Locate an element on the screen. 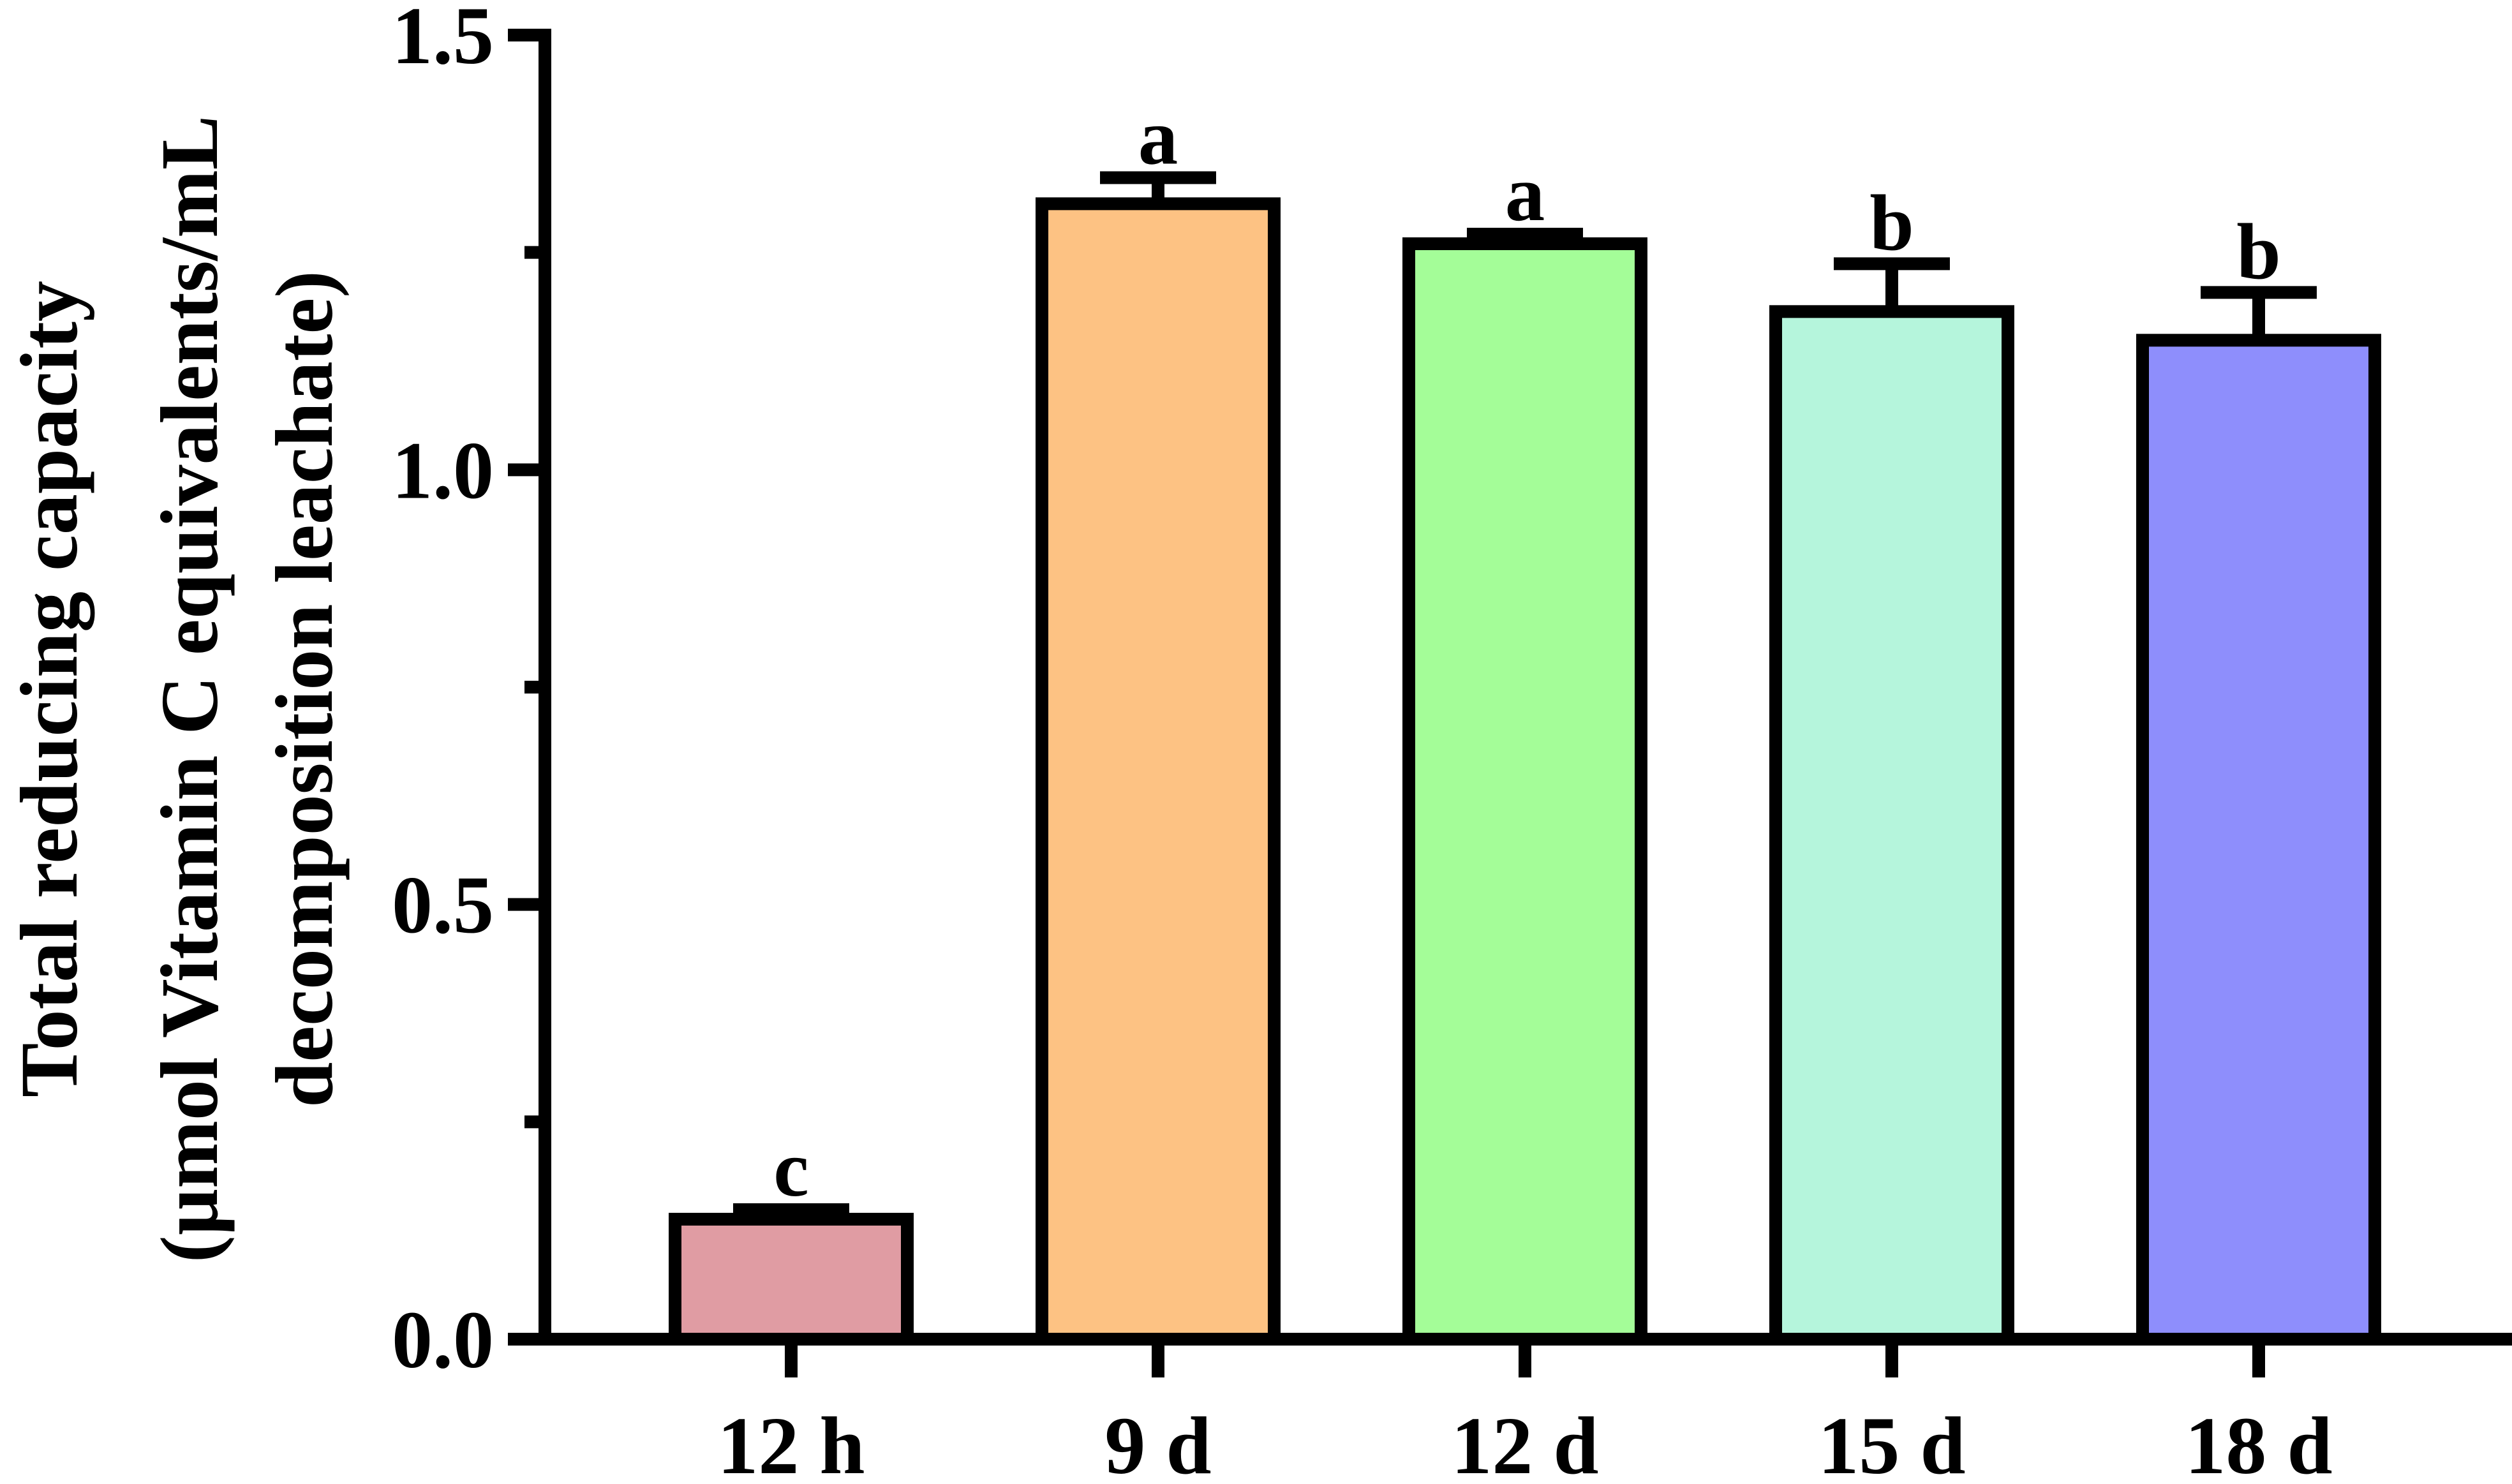 This screenshot has width=2512, height=1484. x-tick-label: 12 d is located at coordinates (1524, 1442).